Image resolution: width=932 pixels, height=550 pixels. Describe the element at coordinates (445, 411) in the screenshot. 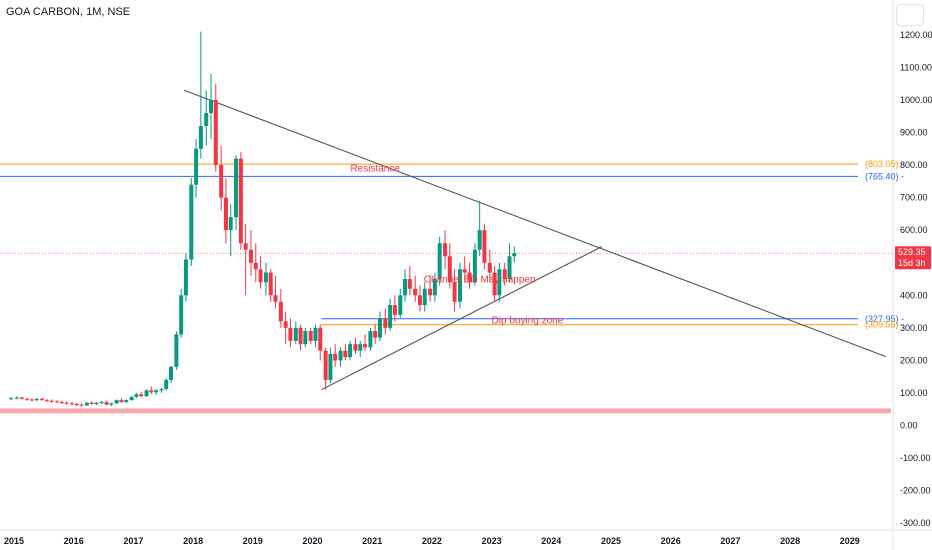

I see `support-band` at that location.